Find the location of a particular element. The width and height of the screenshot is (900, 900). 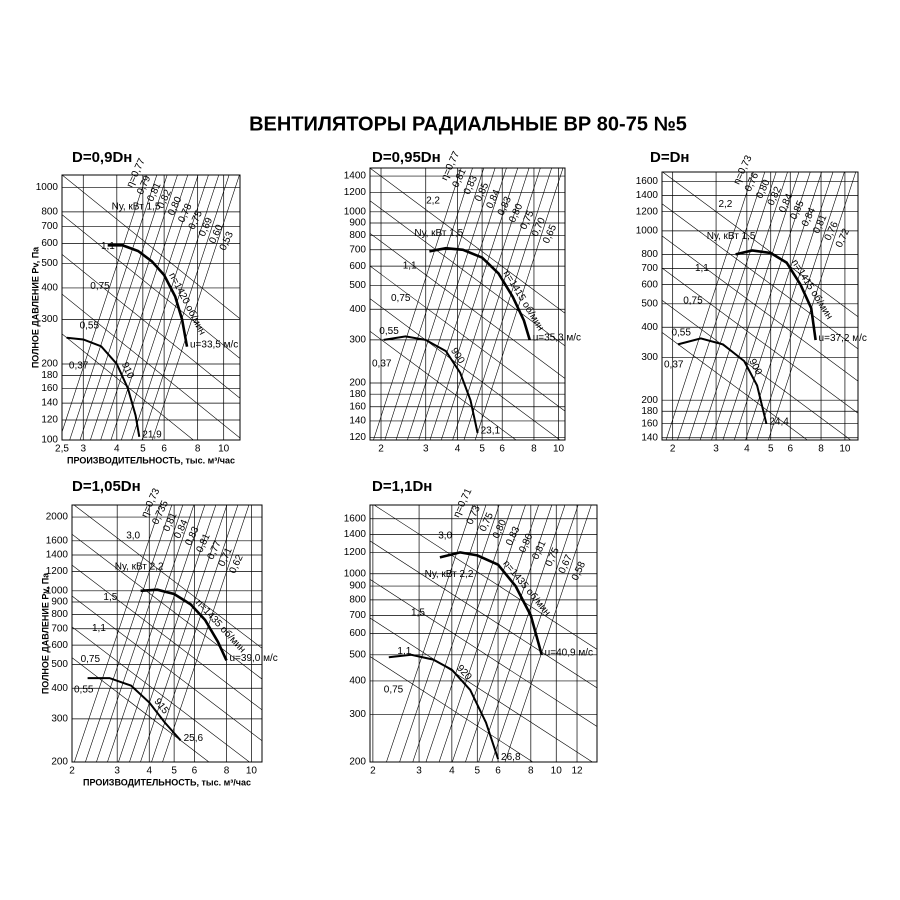

curve-end-label: 21,9 is located at coordinates (152, 434).